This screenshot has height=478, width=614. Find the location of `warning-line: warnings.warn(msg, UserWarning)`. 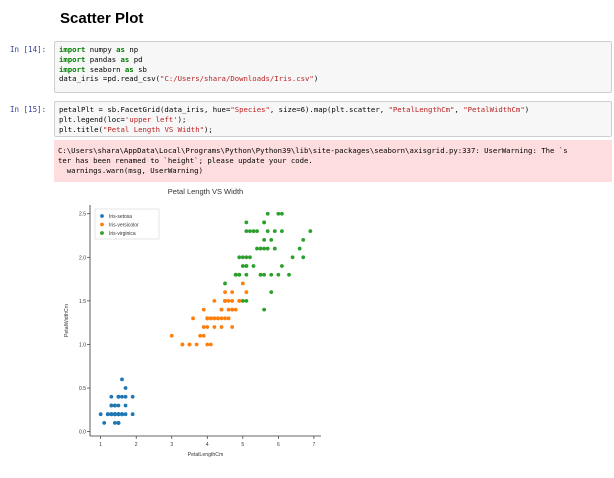

warning-line: warnings.warn(msg, UserWarning) is located at coordinates (130, 170).